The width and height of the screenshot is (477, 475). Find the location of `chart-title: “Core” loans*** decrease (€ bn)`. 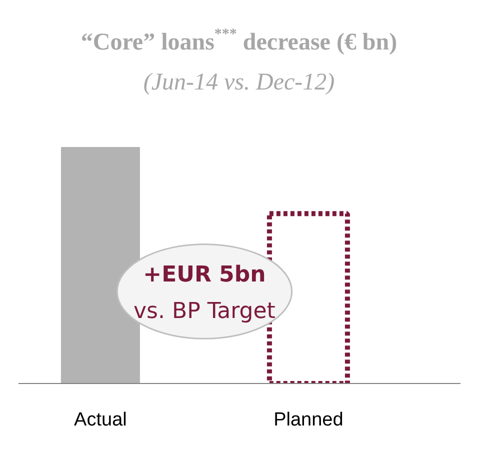

chart-title: “Core” loans*** decrease (€ bn) is located at coordinates (239, 41).